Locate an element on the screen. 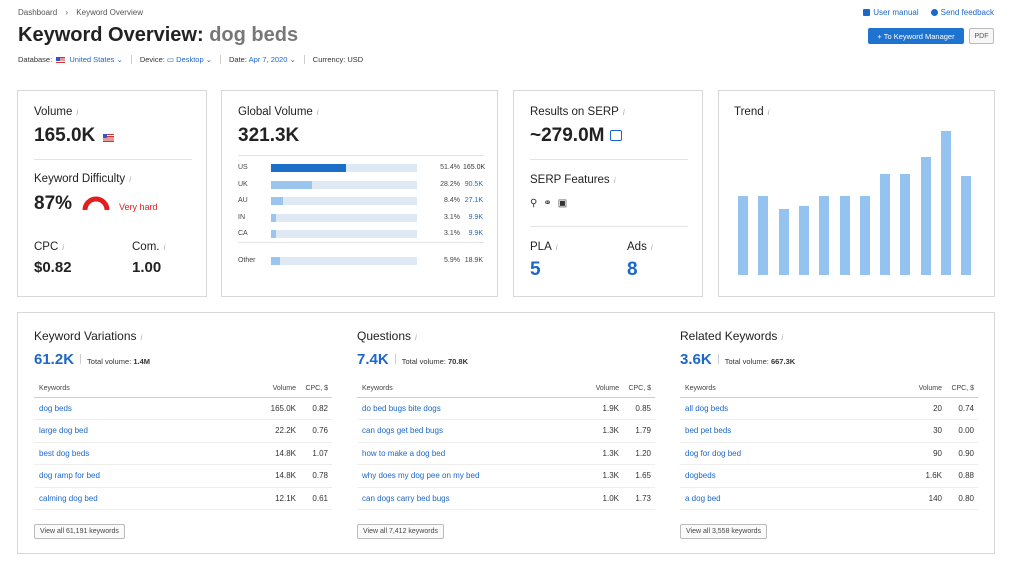 This screenshot has width=1010, height=565. database-label: Database: is located at coordinates (35, 59).